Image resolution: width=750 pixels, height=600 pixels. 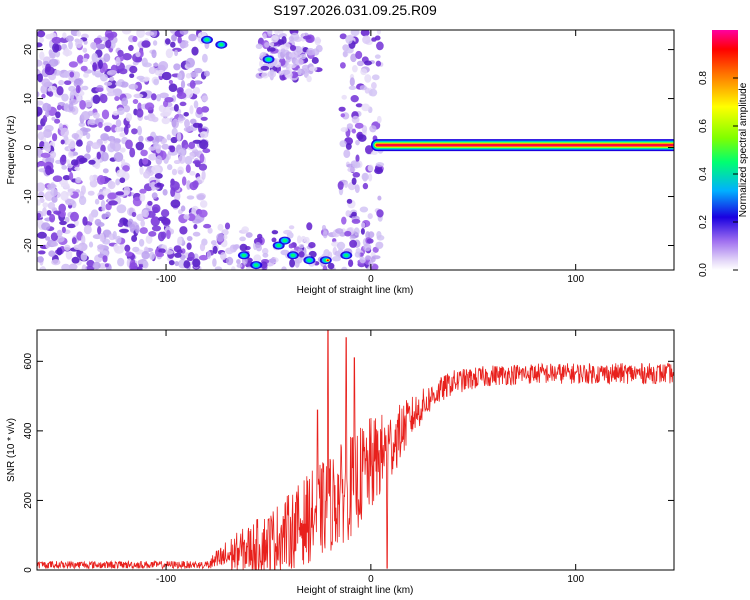 I want to click on colorbar-ticks: 0.0 0.2 0.4 0.6 0.8, so click(x=718, y=174).